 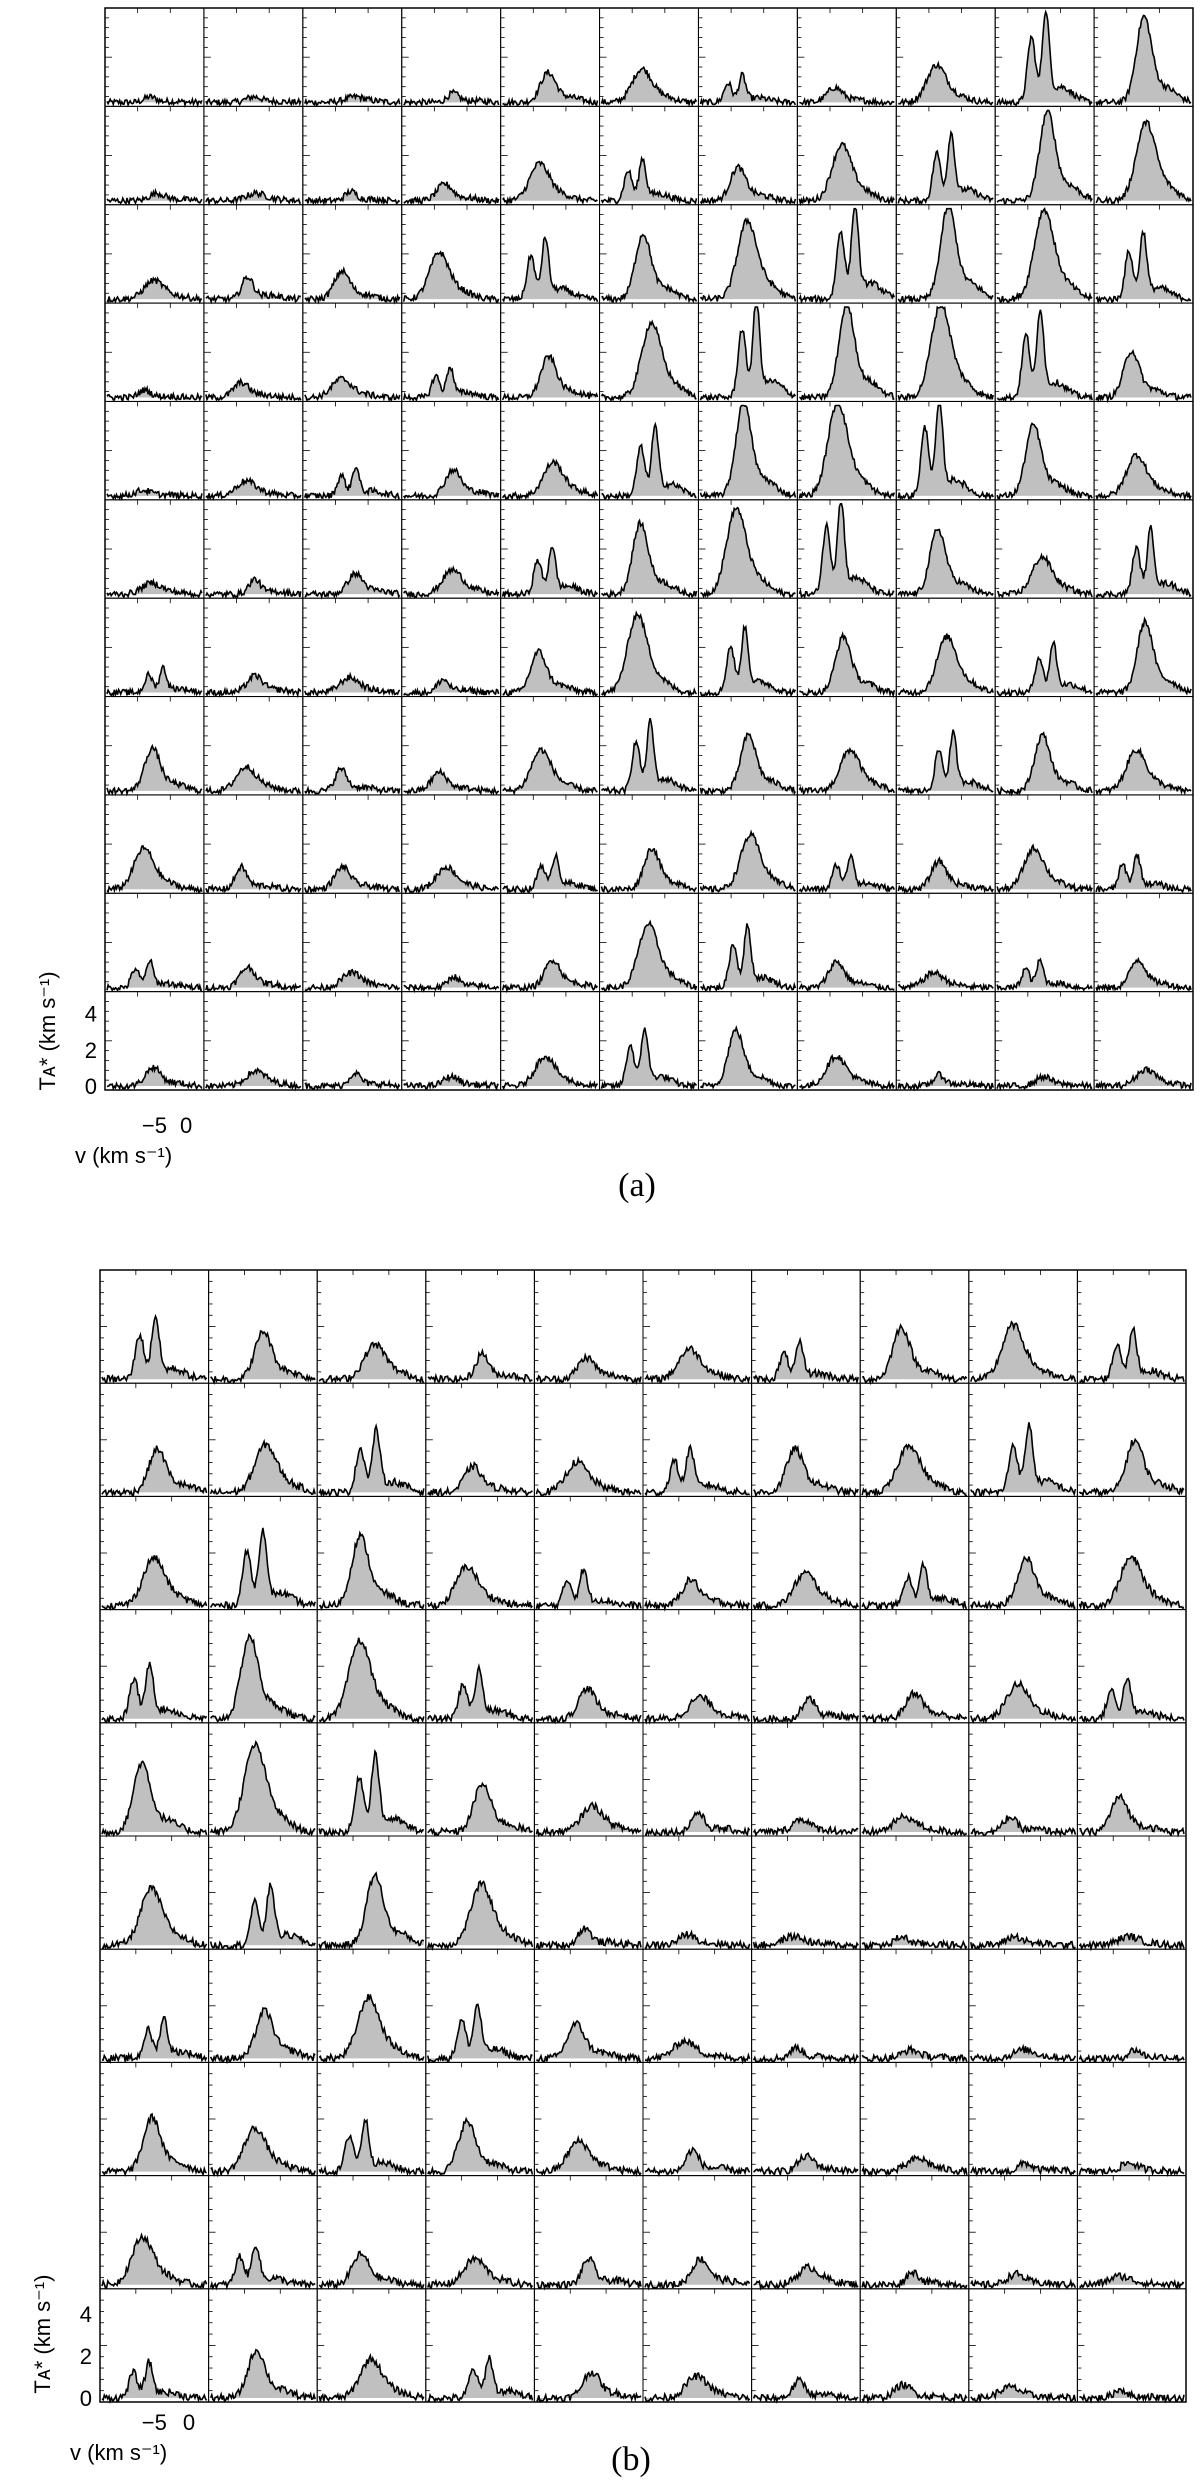 What do you see at coordinates (154, 2422) in the screenshot?
I see `x-tick-label: −5` at bounding box center [154, 2422].